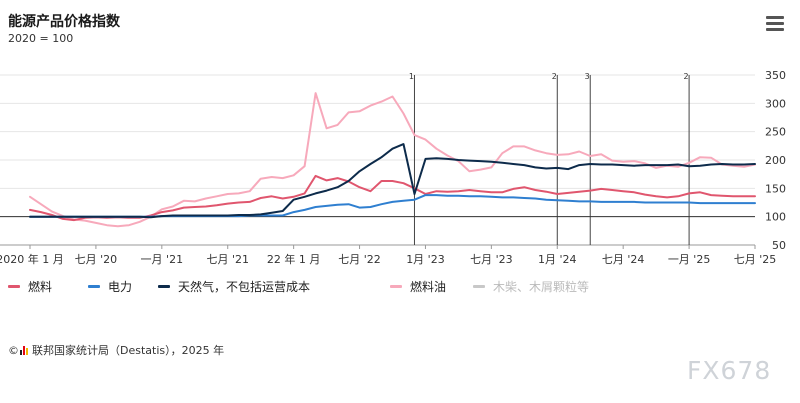 This screenshot has width=800, height=403. Describe the element at coordinates (244, 287) in the screenshot. I see `legend-label: 天然气，不包括运营成本` at that location.